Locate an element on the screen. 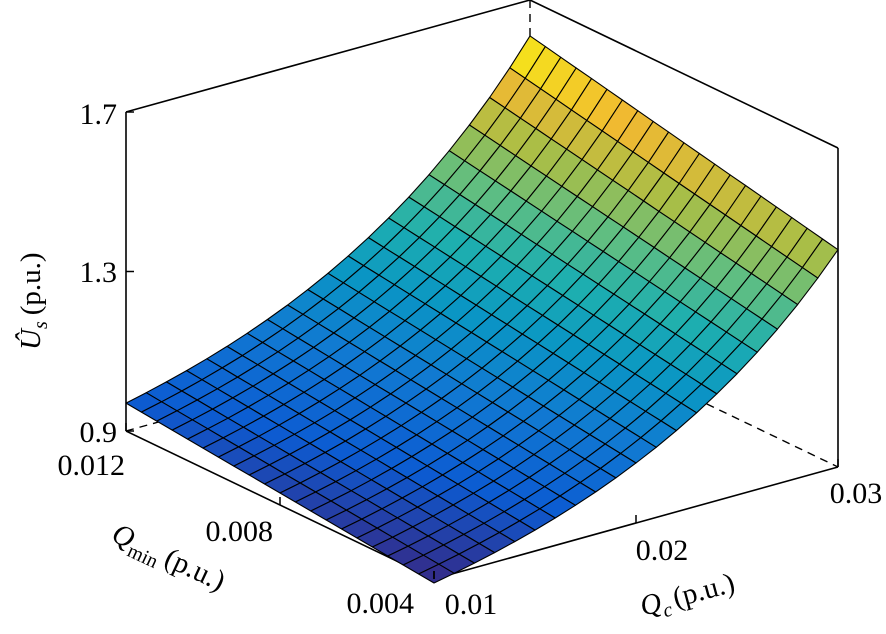 This screenshot has height=634, width=886. x-tick-label: 0.02 is located at coordinates (662, 550).